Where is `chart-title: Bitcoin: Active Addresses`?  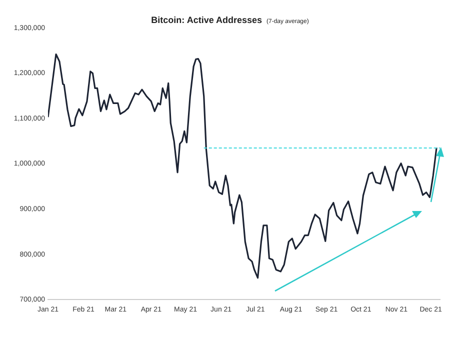
chart-title: Bitcoin: Active Addresses is located at coordinates (206, 20).